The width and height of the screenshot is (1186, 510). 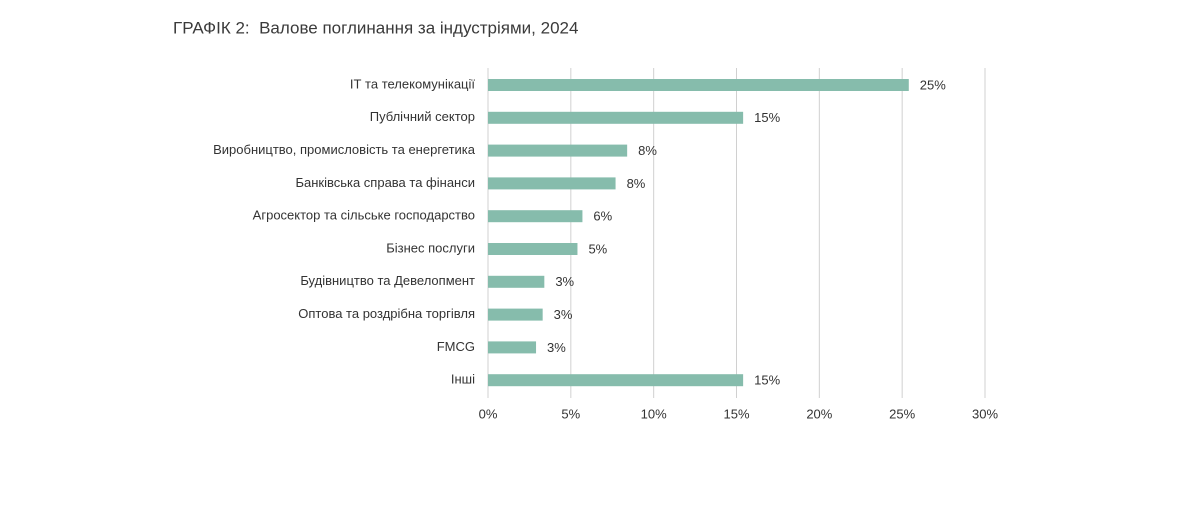 What do you see at coordinates (819, 413) in the screenshot?
I see `x-tick-label: 20%` at bounding box center [819, 413].